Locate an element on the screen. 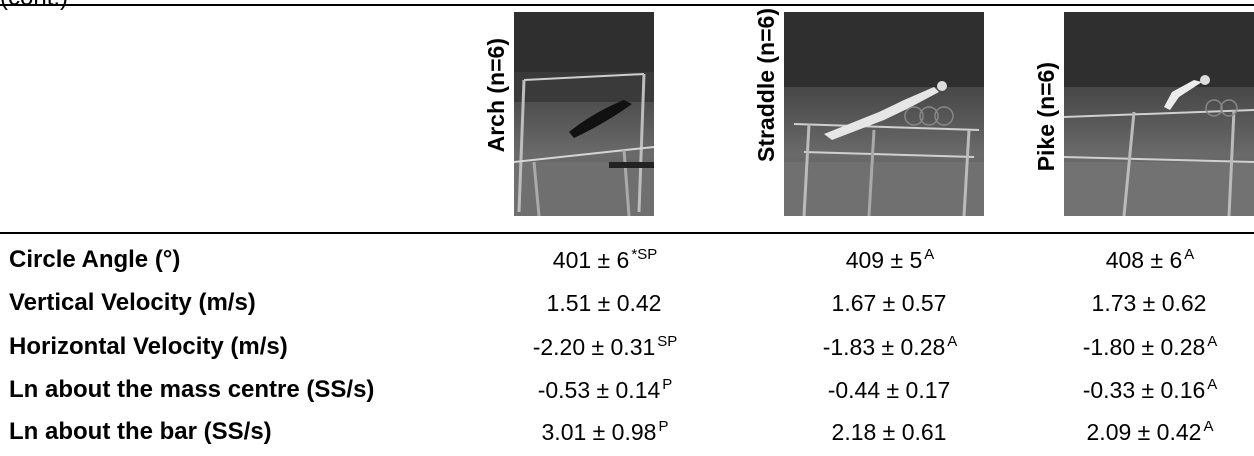 This screenshot has height=456, width=1254. cut-off-title: (cont.) is located at coordinates (34, 6).